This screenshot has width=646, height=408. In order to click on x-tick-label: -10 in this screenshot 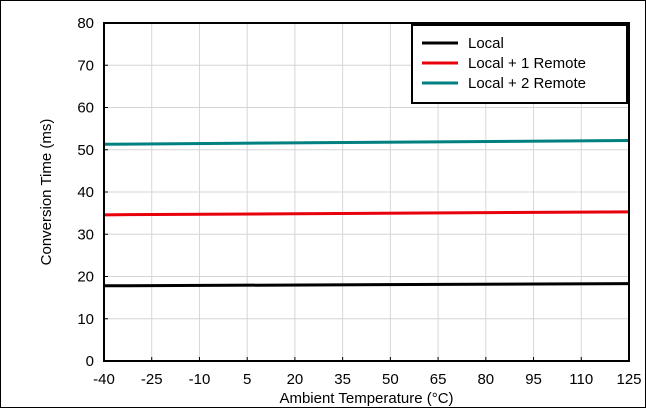, I will do `click(200, 379)`.